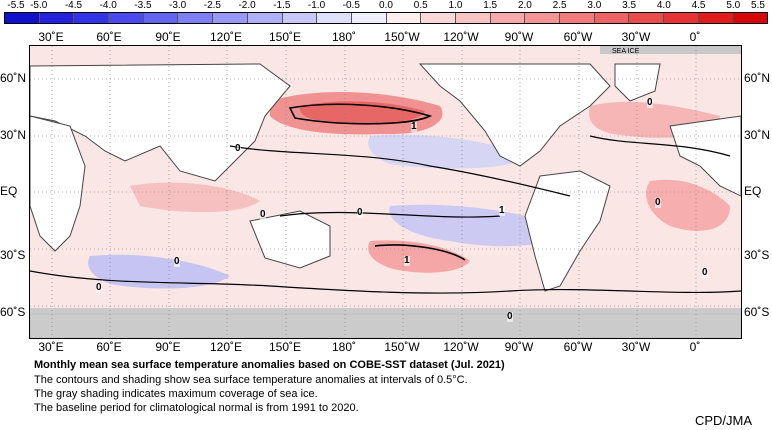 The height and width of the screenshot is (430, 772). I want to click on contour-one-south-pacific, so click(420, 252).